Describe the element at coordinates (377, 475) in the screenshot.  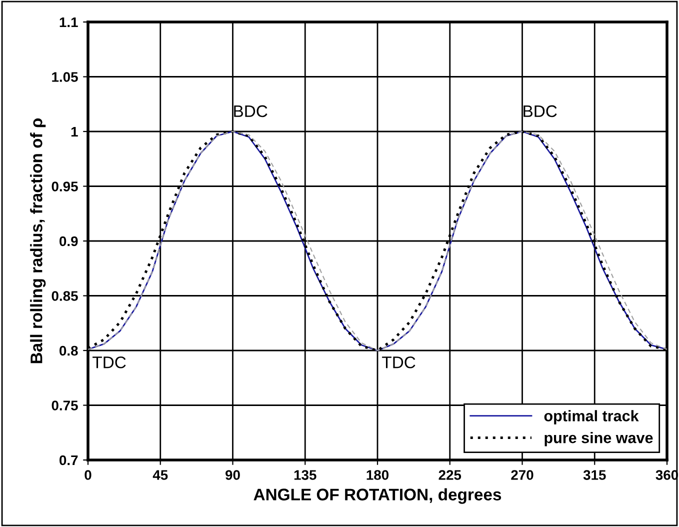
I see `x-tick-label: 180` at that location.